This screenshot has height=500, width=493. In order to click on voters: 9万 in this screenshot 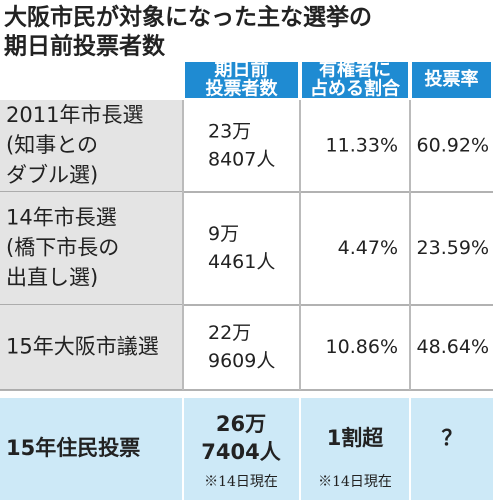, I will do `click(223, 234)`.